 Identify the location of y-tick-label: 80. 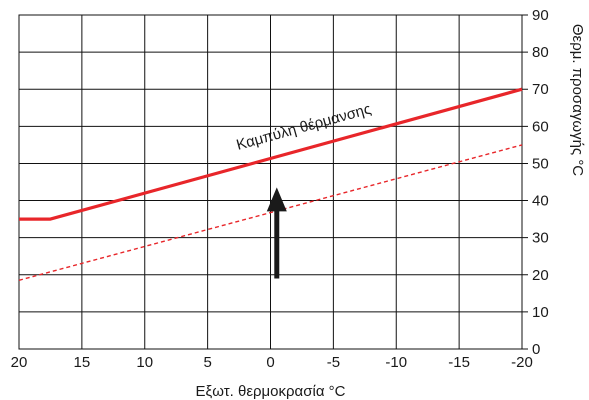
(540, 52).